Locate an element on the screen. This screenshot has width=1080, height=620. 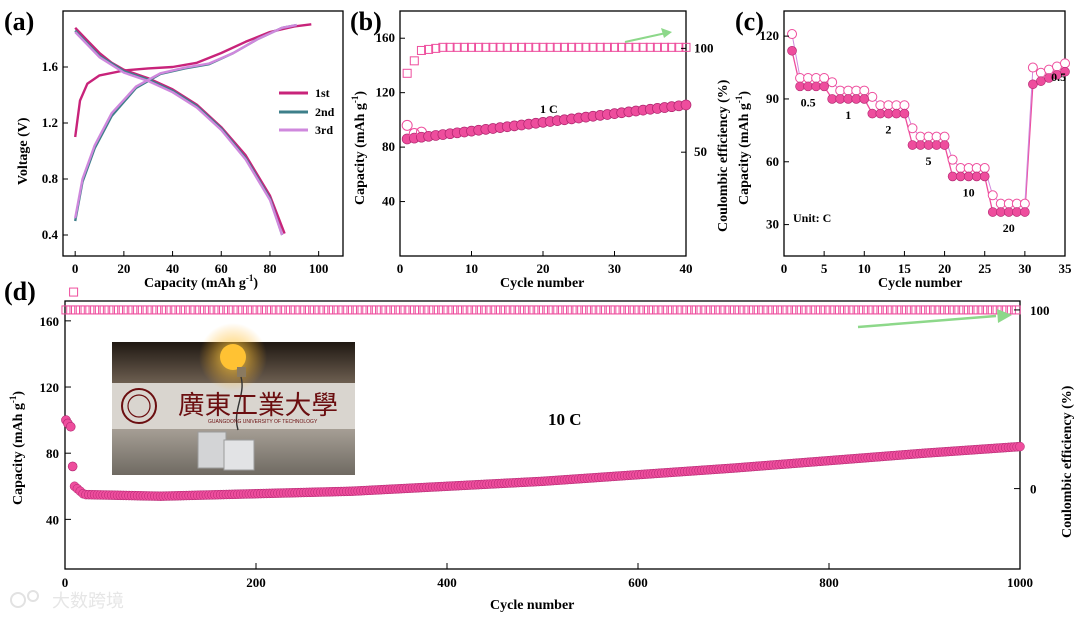
curve-1st-charge is located at coordinates (193, 80).